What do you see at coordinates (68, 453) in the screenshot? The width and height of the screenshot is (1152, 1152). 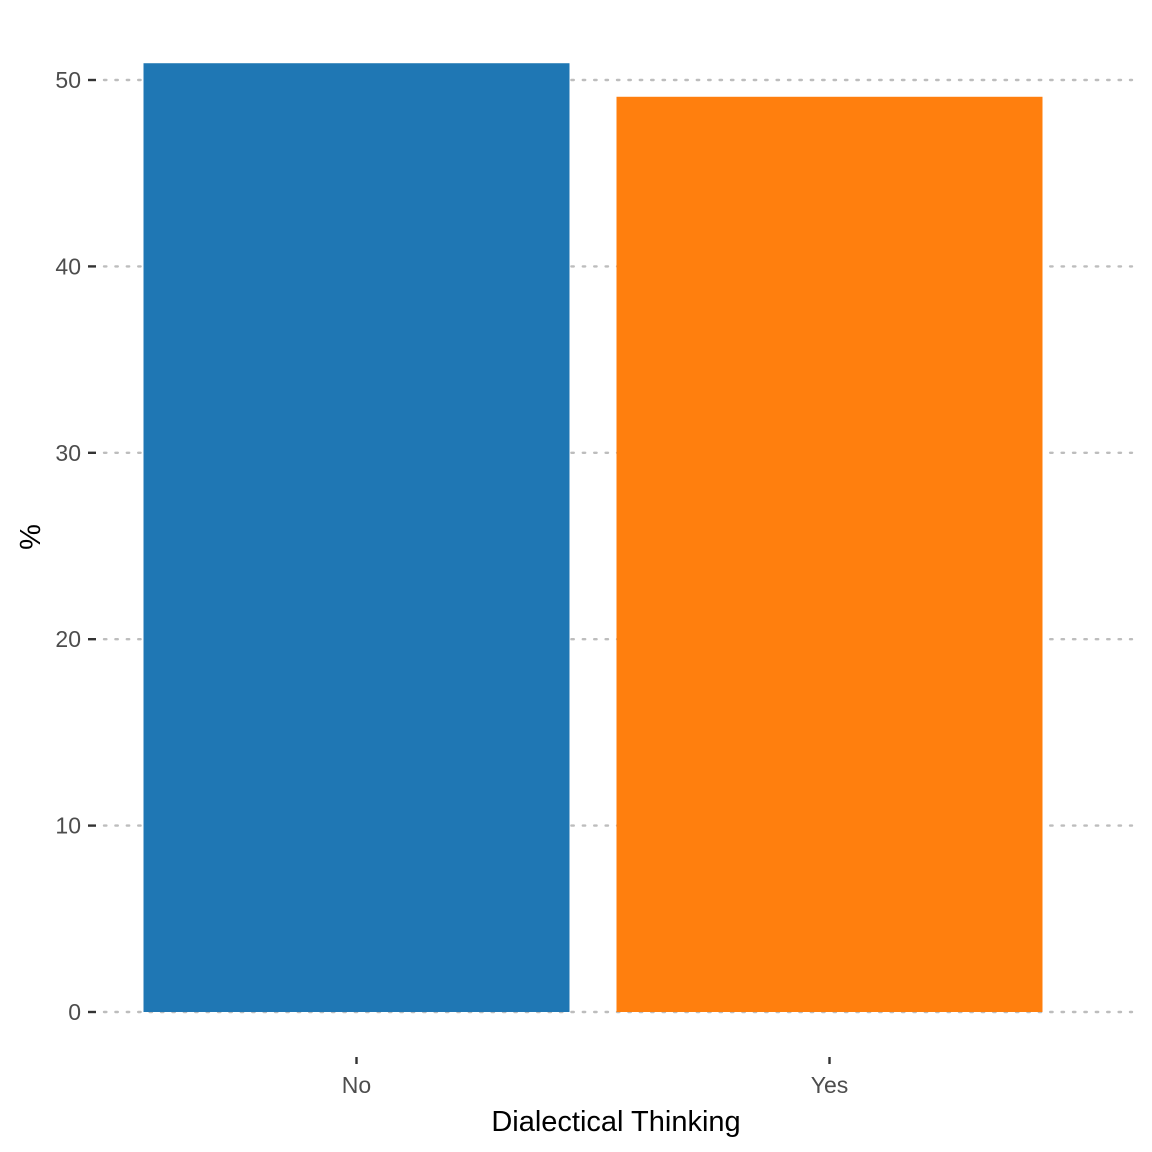 I see `y-tick-label: 30` at bounding box center [68, 453].